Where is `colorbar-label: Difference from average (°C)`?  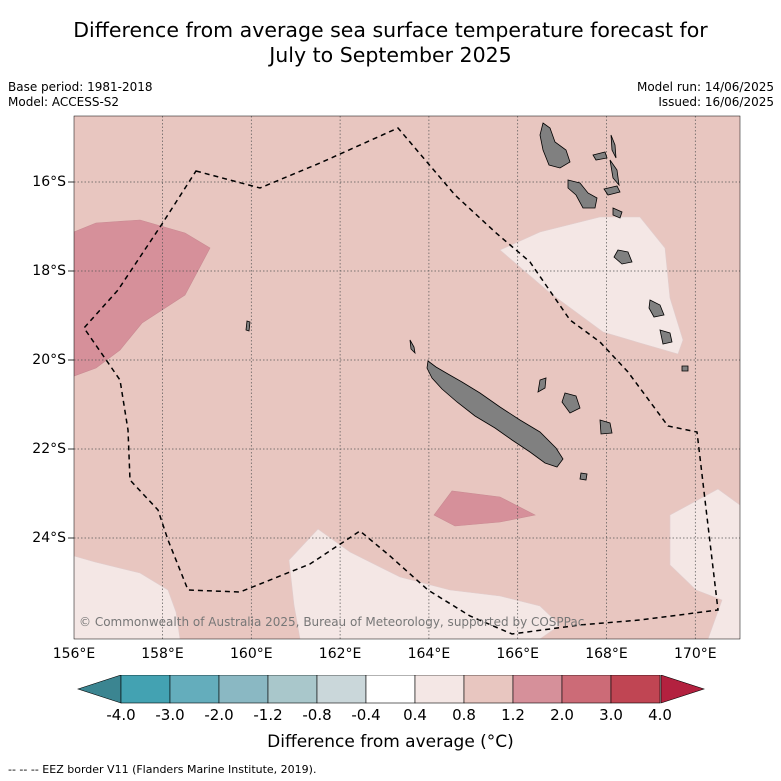
colorbar-label: Difference from average (°C) is located at coordinates (390, 742).